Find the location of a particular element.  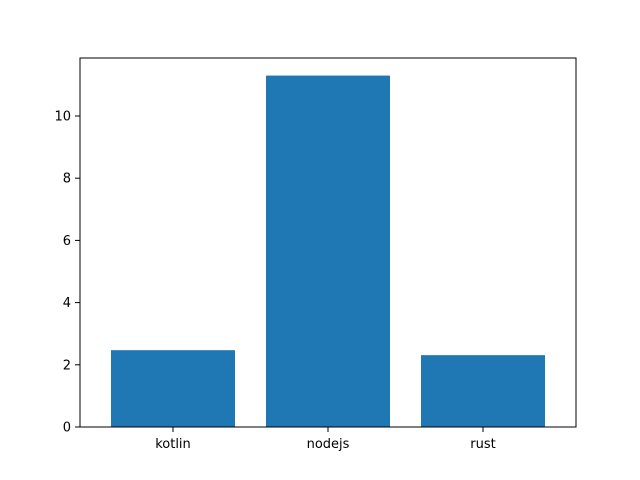

y-tick-label: 6 is located at coordinates (67, 241).